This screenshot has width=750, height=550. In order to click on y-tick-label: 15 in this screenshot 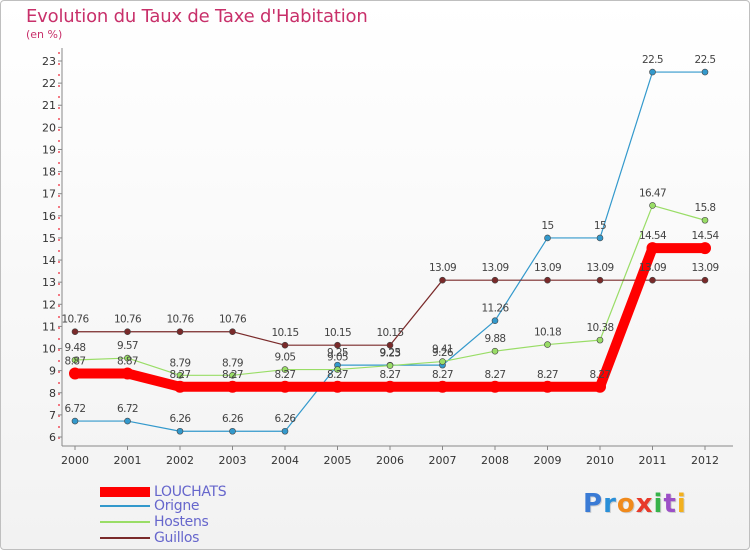, I will do `click(49, 238)`.